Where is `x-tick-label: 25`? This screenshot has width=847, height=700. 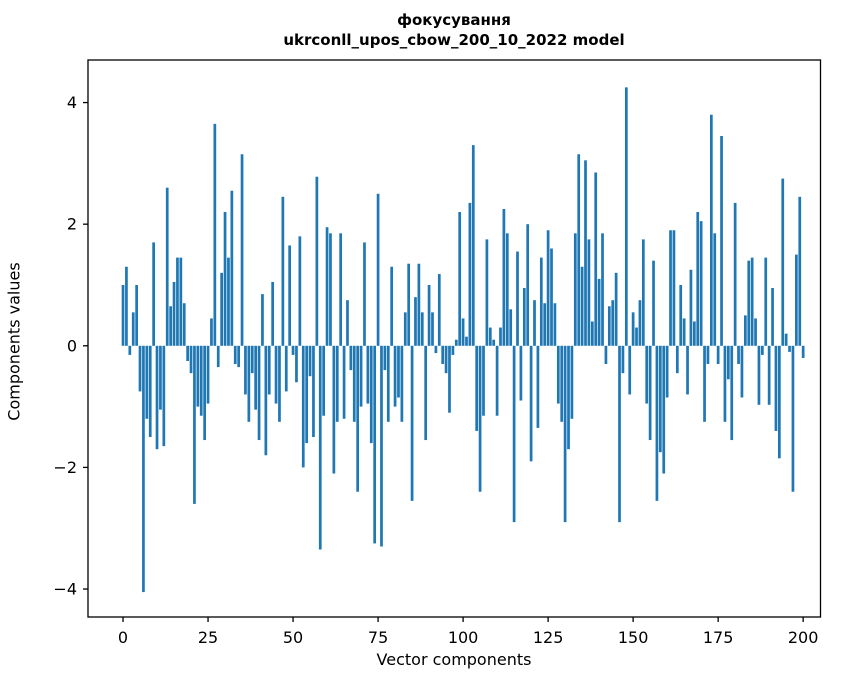 x-tick-label: 25 is located at coordinates (208, 637).